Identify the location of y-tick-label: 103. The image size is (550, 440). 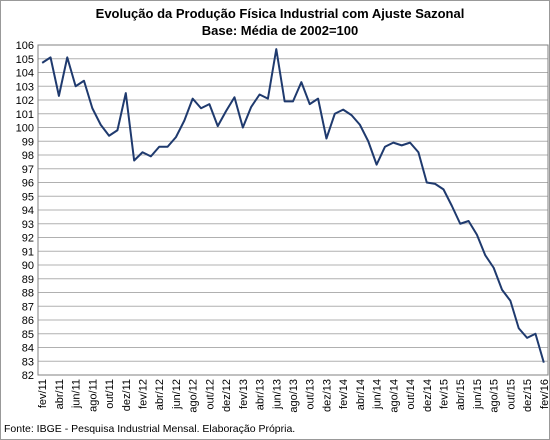
(25, 87).